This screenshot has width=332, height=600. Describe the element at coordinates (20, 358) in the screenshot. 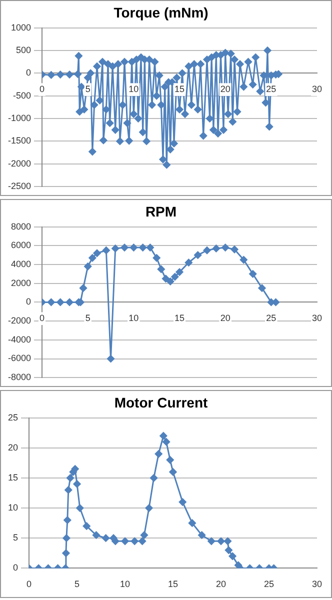

I see `y-tick-label: -6000` at that location.